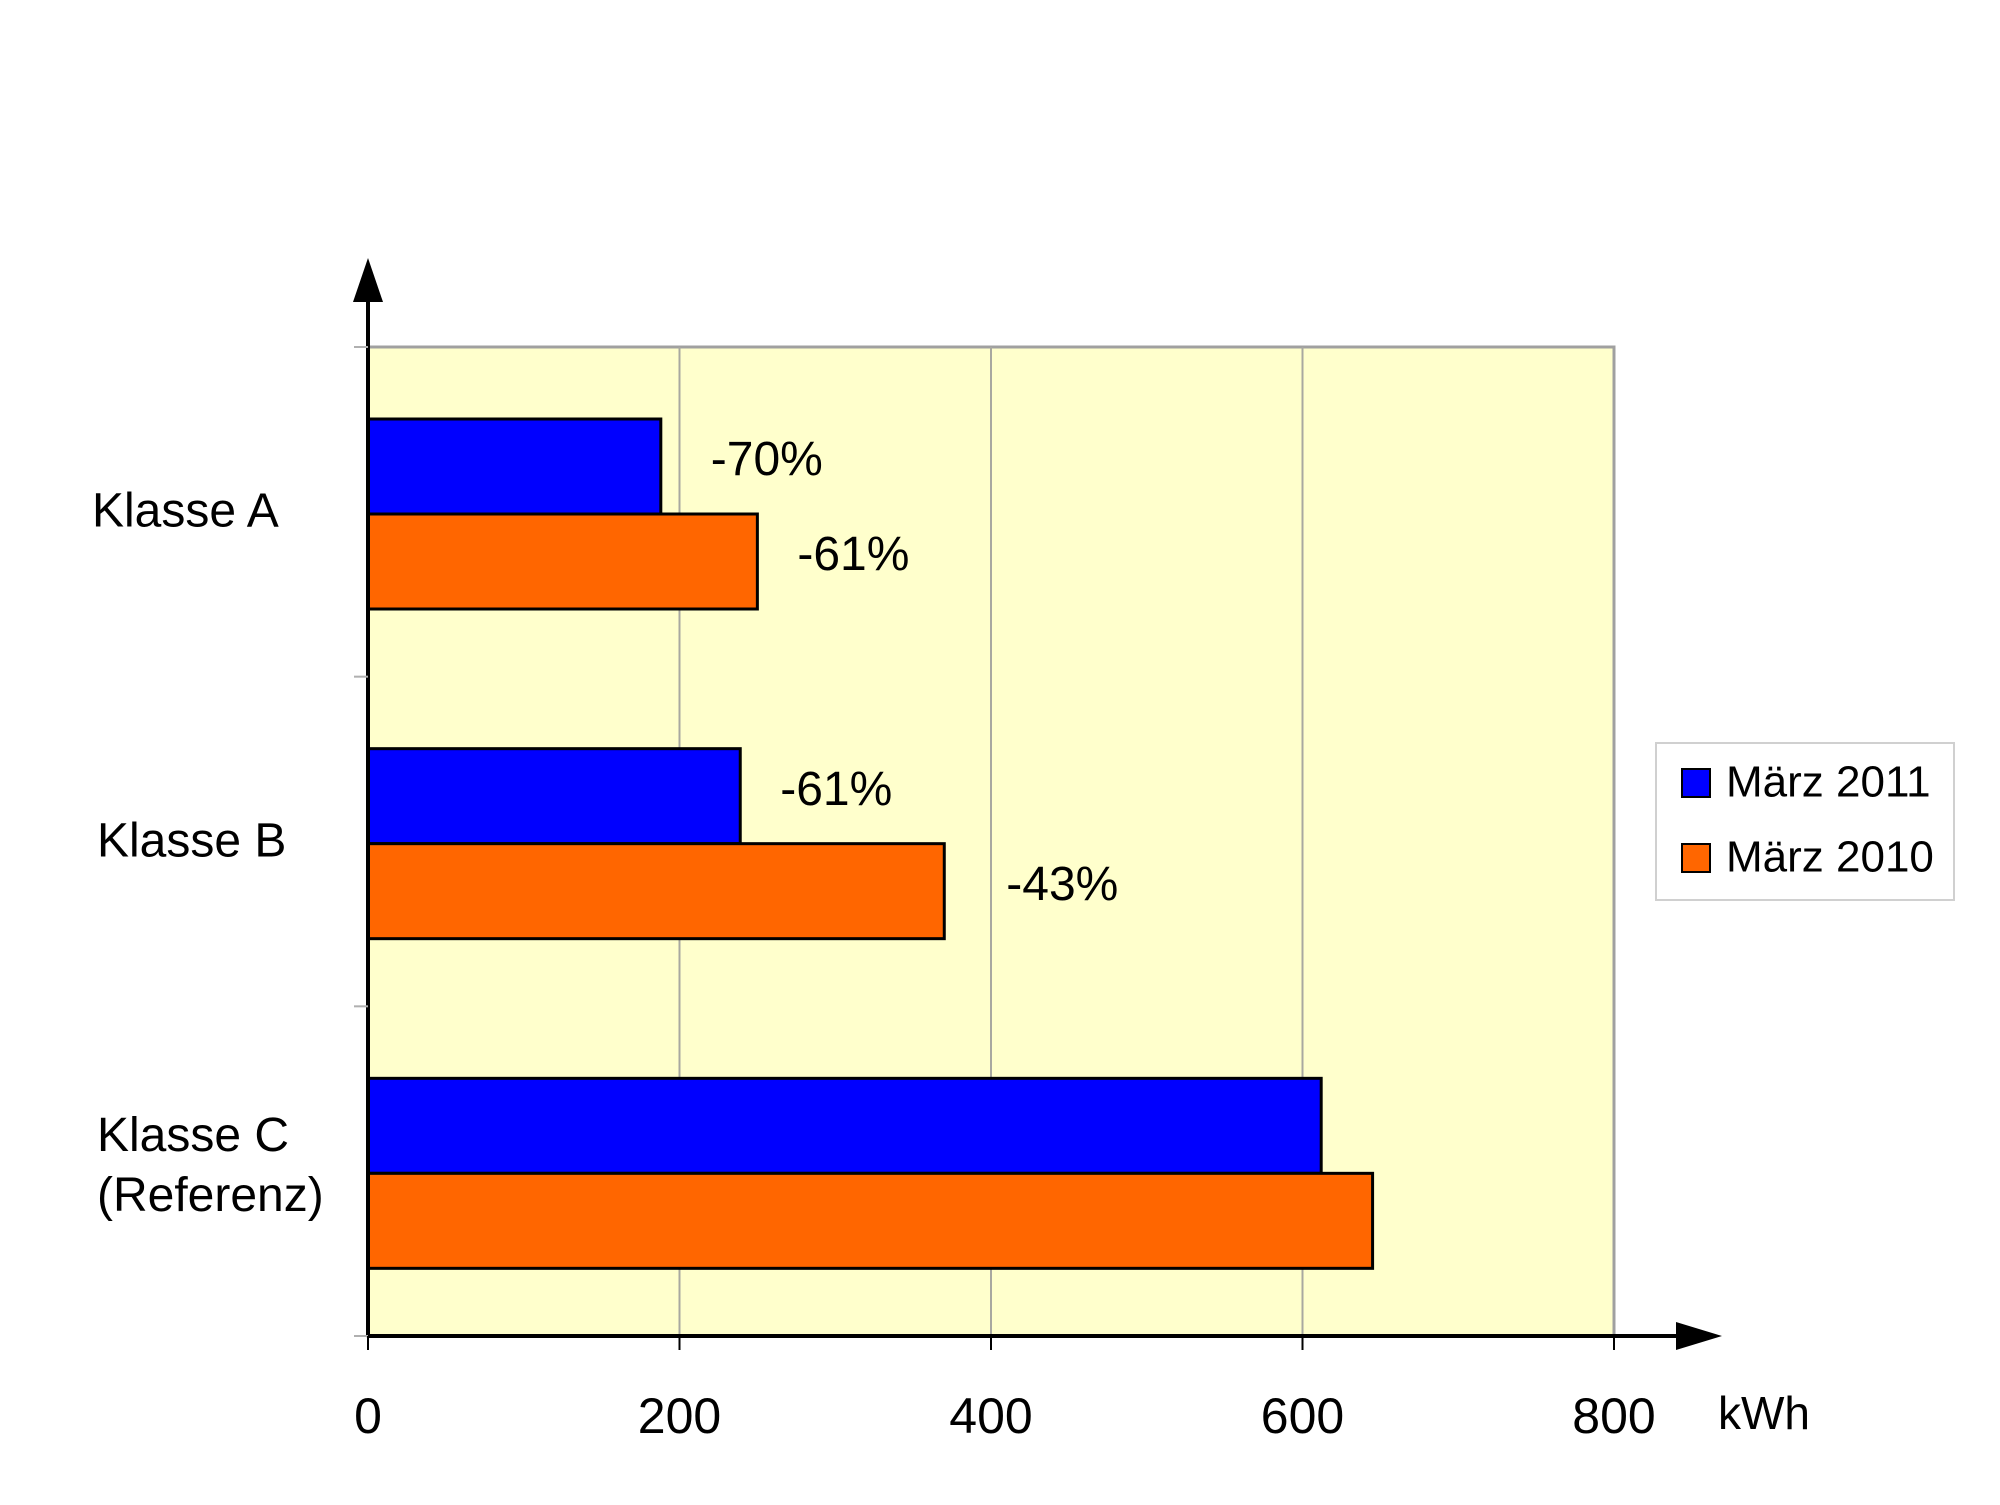  Describe the element at coordinates (1805, 821) in the screenshot. I see `legend: März 2011 März 2010` at that location.